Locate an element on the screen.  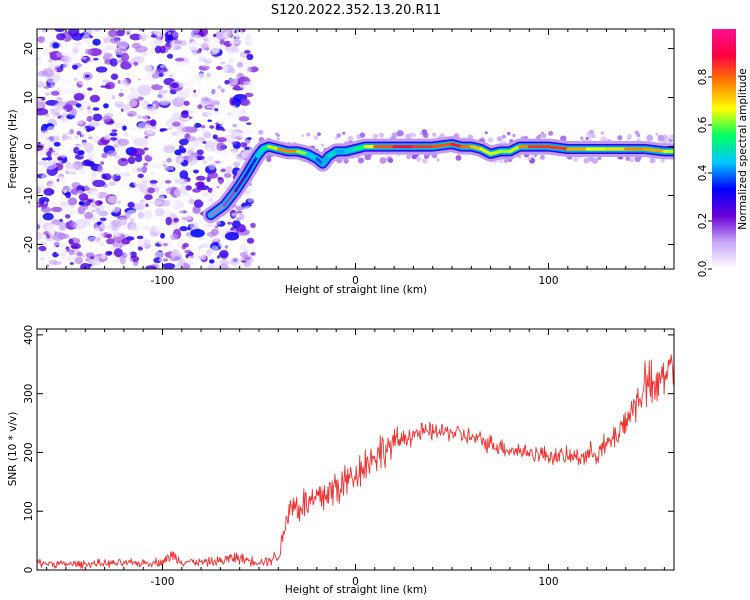
spectrogram-y-tick-label: 20 is located at coordinates (29, 48).